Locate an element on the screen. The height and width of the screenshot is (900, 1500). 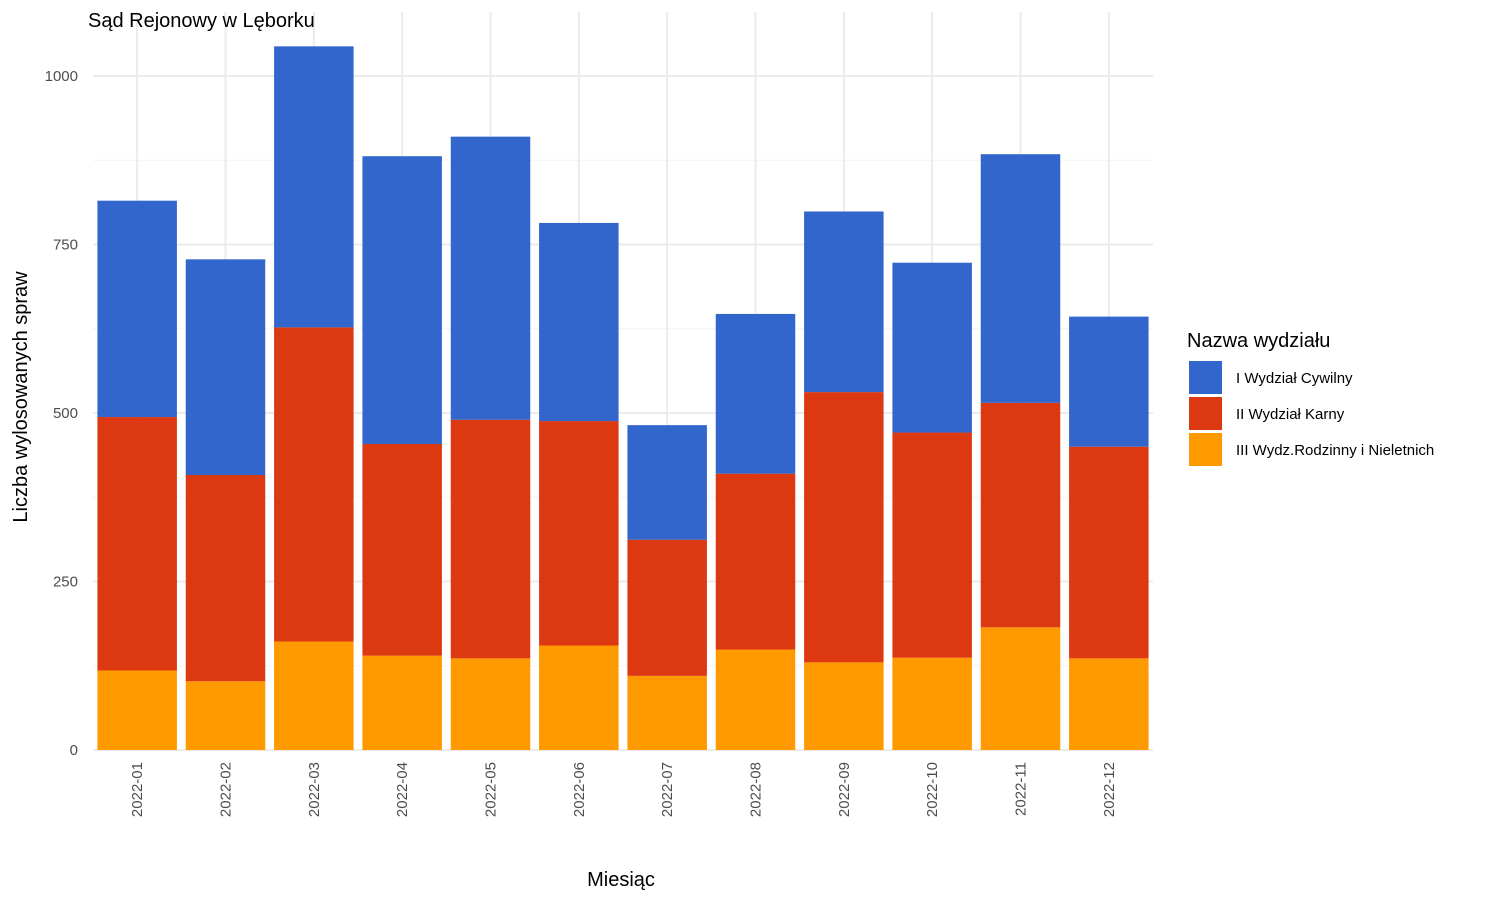
x-tick-label: 2022-05 is located at coordinates (491, 789).